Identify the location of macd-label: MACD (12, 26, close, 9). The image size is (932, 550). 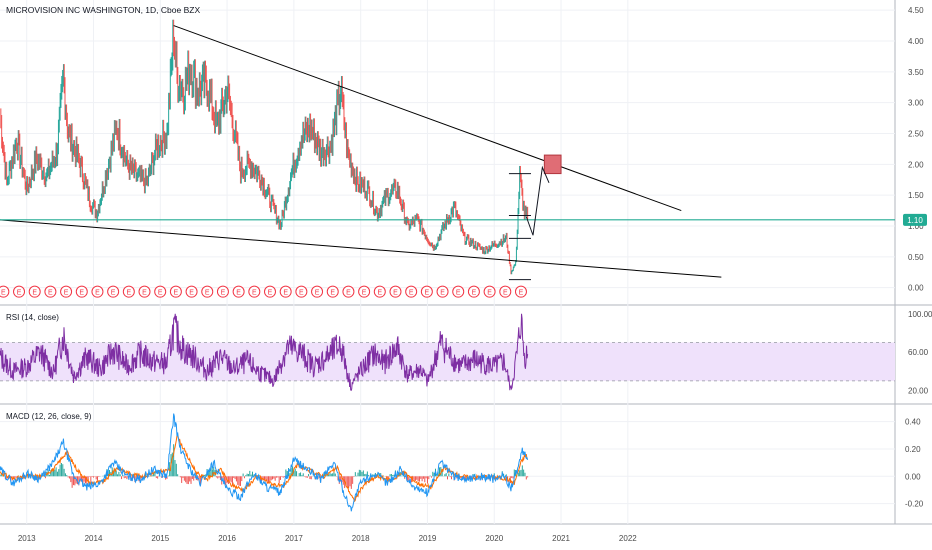
(49, 416).